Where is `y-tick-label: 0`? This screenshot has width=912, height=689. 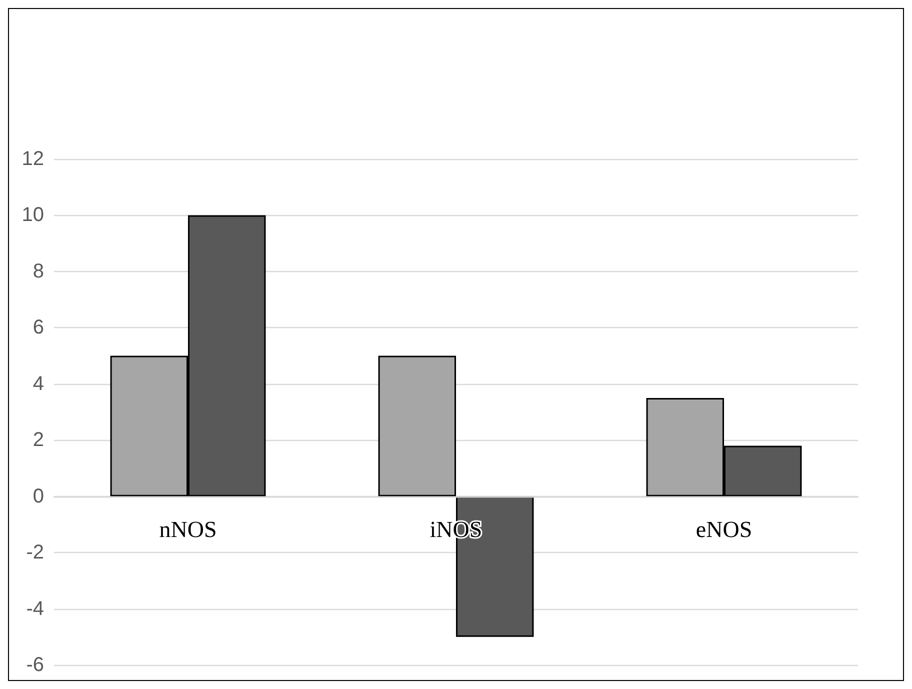 y-tick-label: 0 is located at coordinates (38, 496).